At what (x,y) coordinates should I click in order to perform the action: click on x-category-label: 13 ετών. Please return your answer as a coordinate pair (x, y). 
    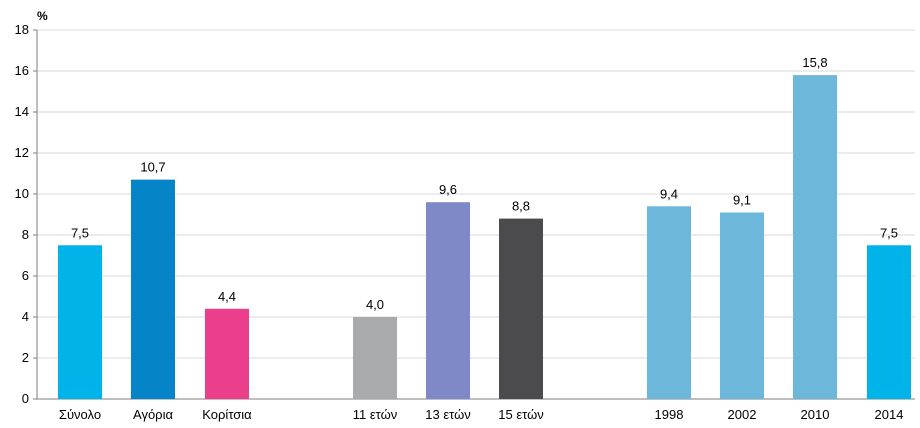
    Looking at the image, I should click on (447, 414).